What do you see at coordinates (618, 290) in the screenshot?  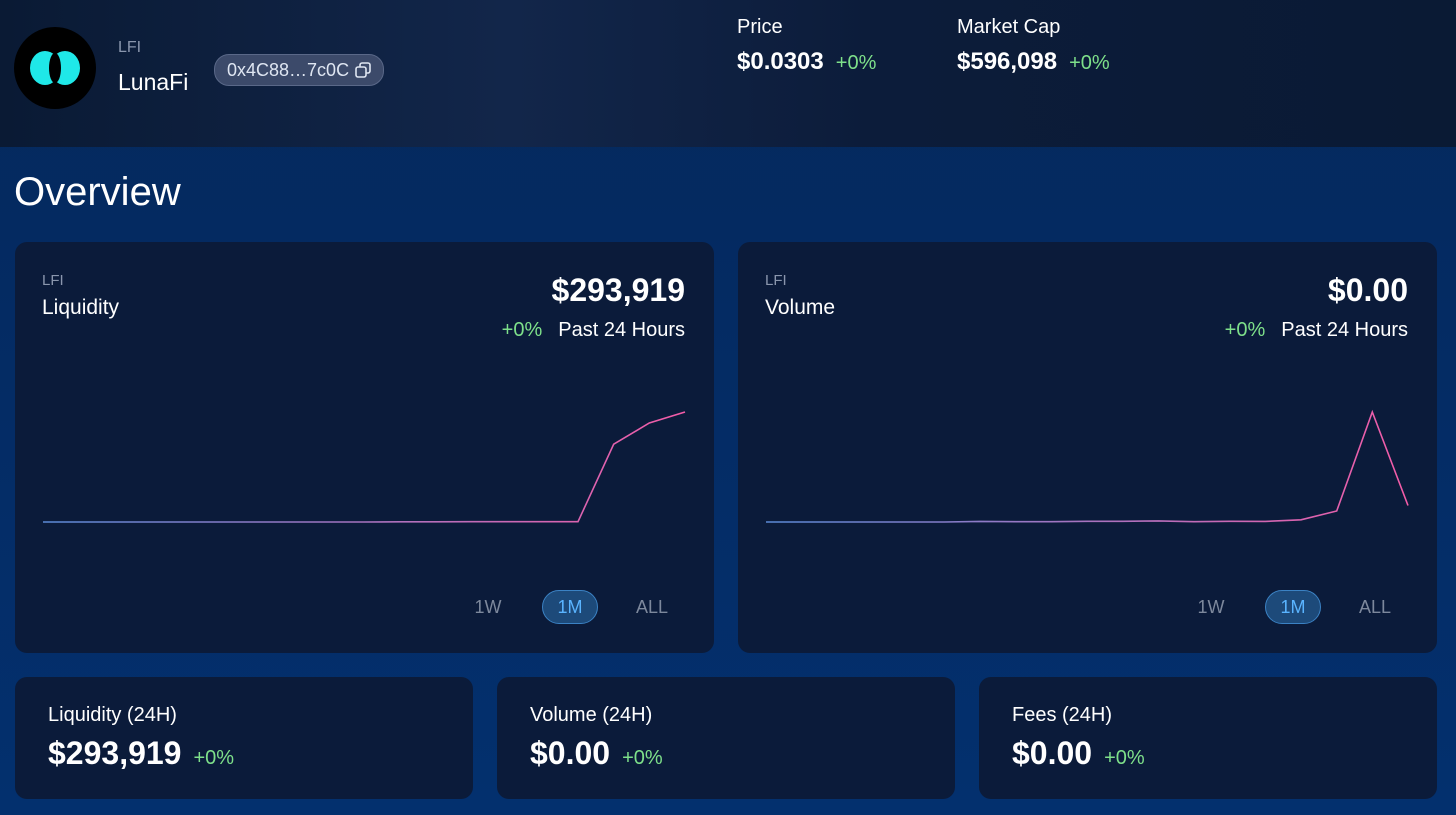 I see `card-value: $293,919` at bounding box center [618, 290].